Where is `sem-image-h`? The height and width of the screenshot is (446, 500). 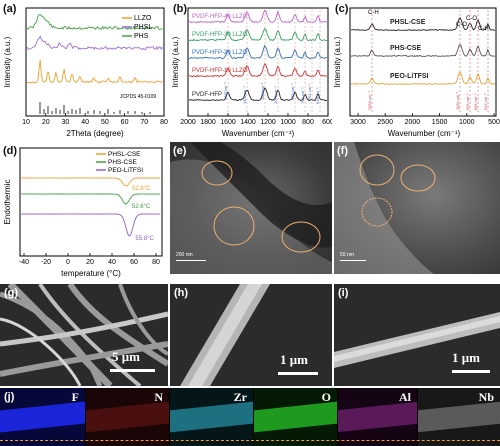 sem-image-h is located at coordinates (225, 335).